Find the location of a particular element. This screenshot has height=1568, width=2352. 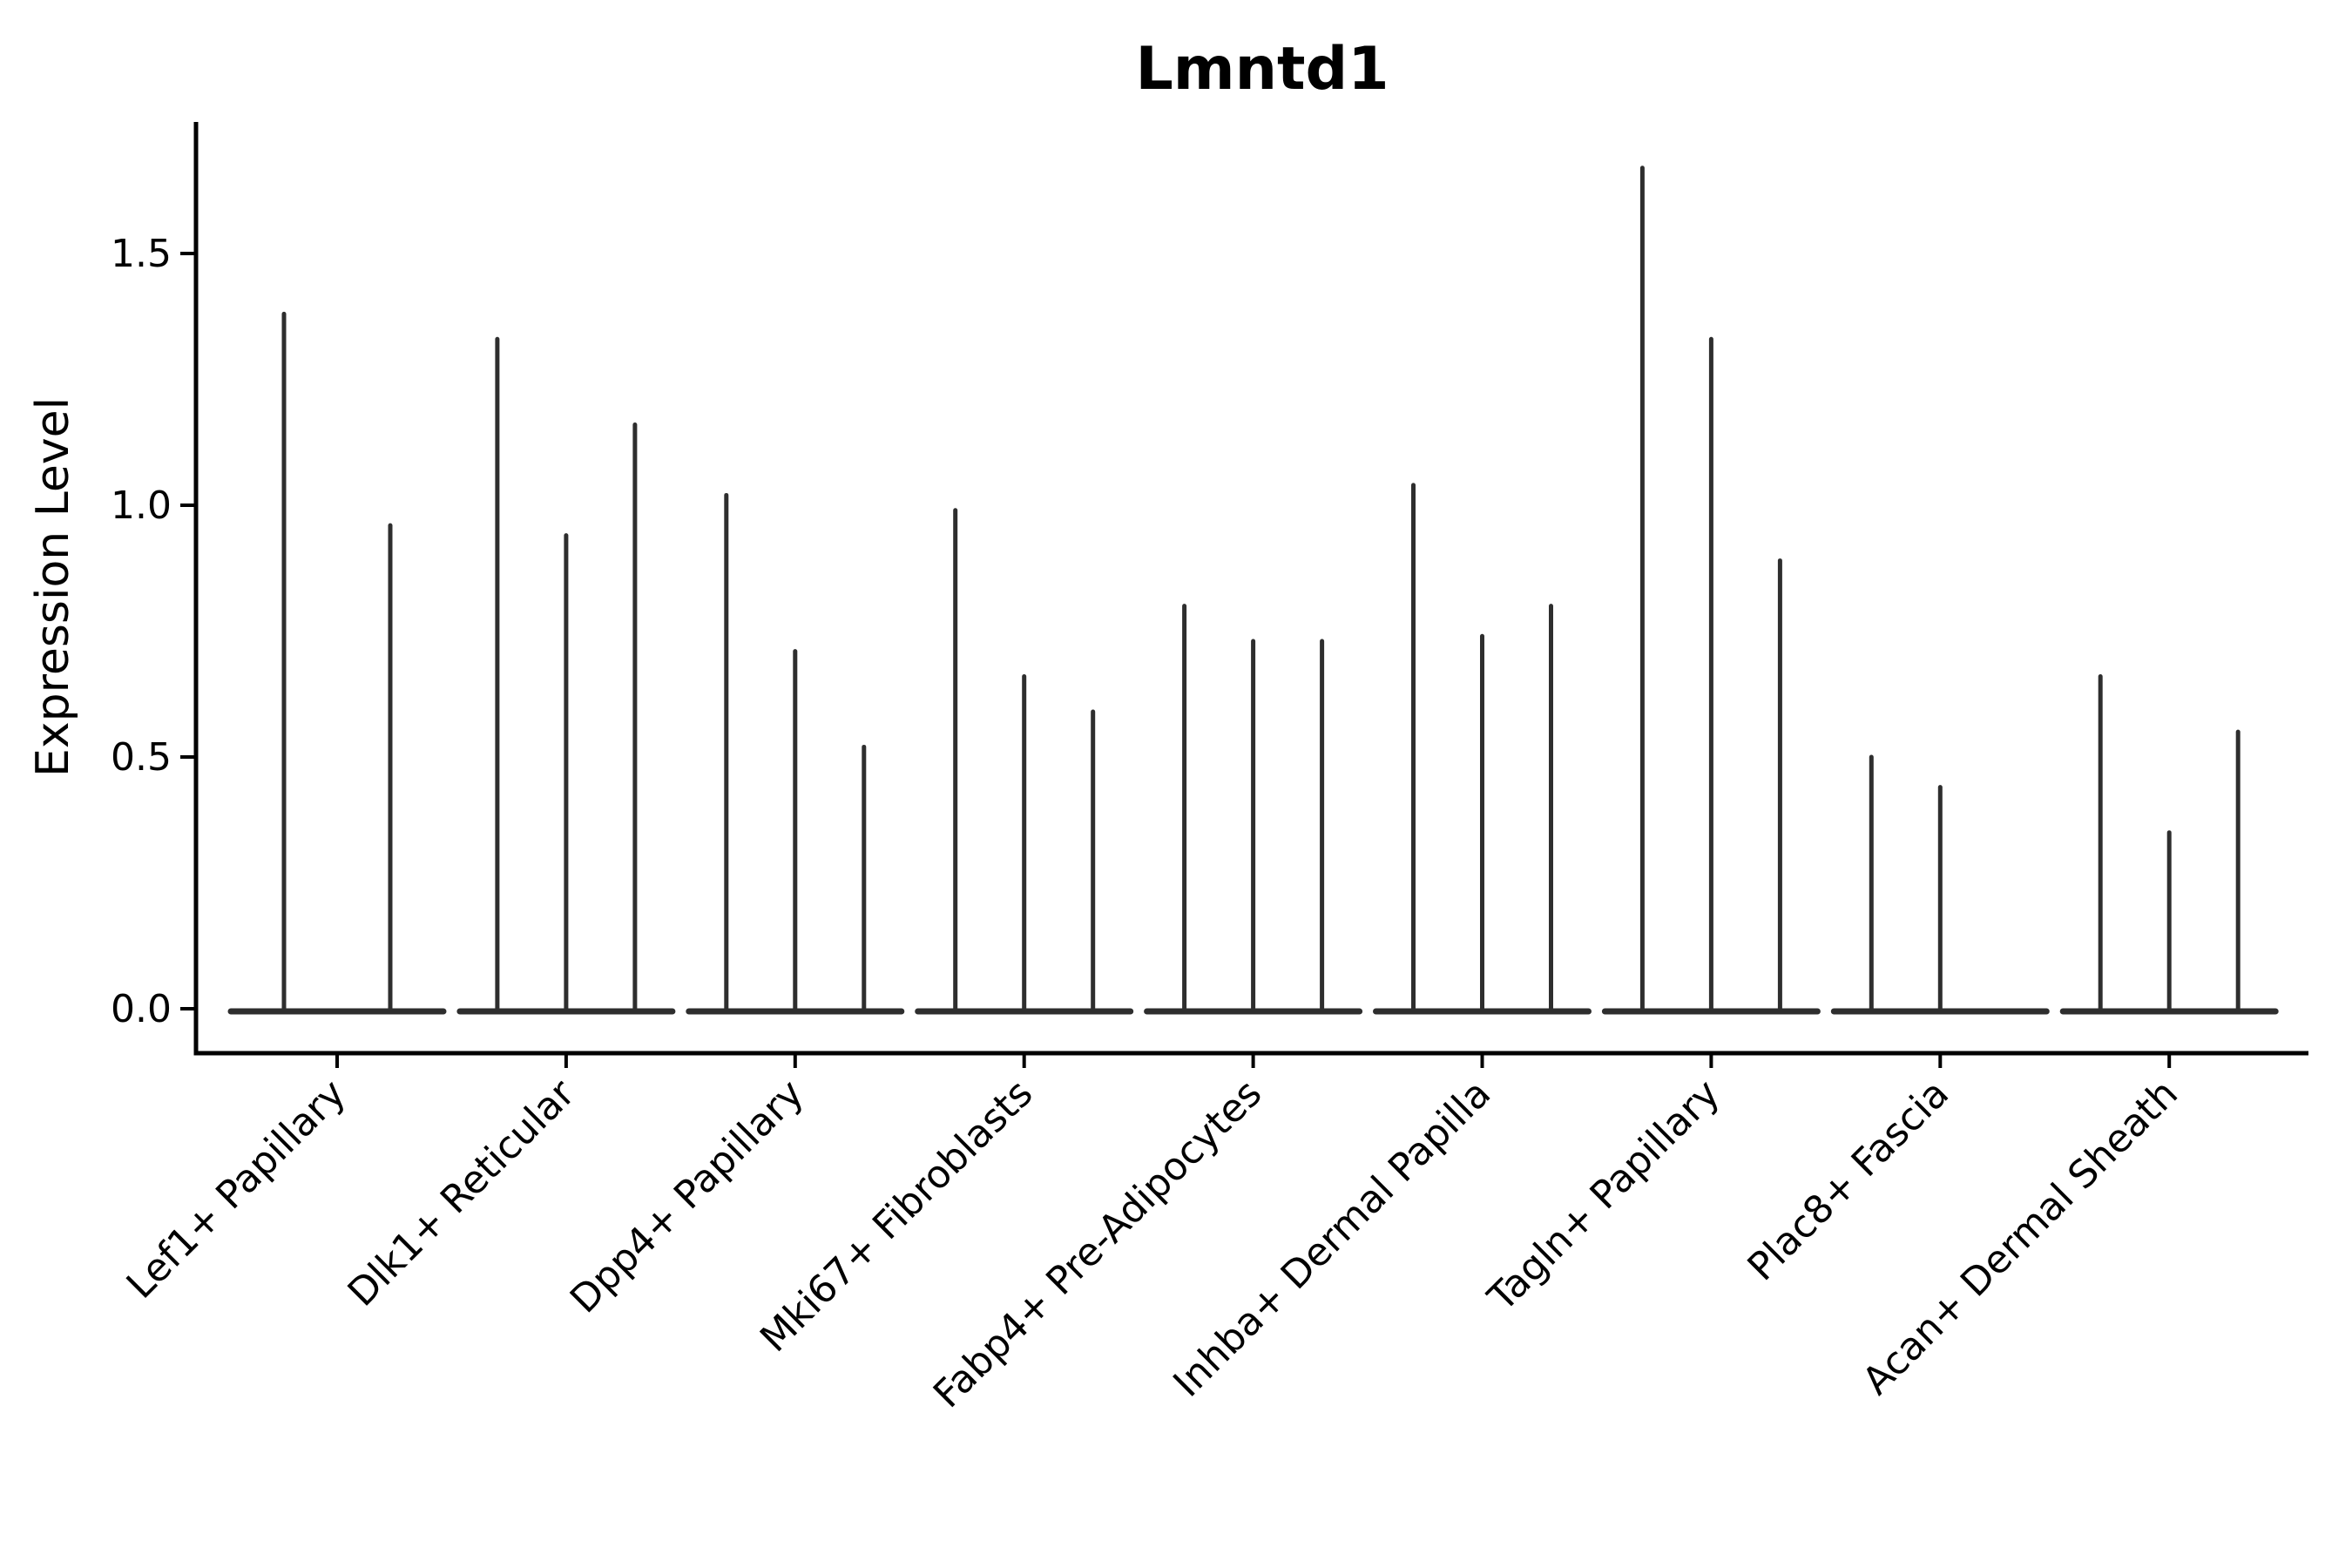

y-tick-group: 0.0 0.5 1.0 1.5 is located at coordinates (153, 631).